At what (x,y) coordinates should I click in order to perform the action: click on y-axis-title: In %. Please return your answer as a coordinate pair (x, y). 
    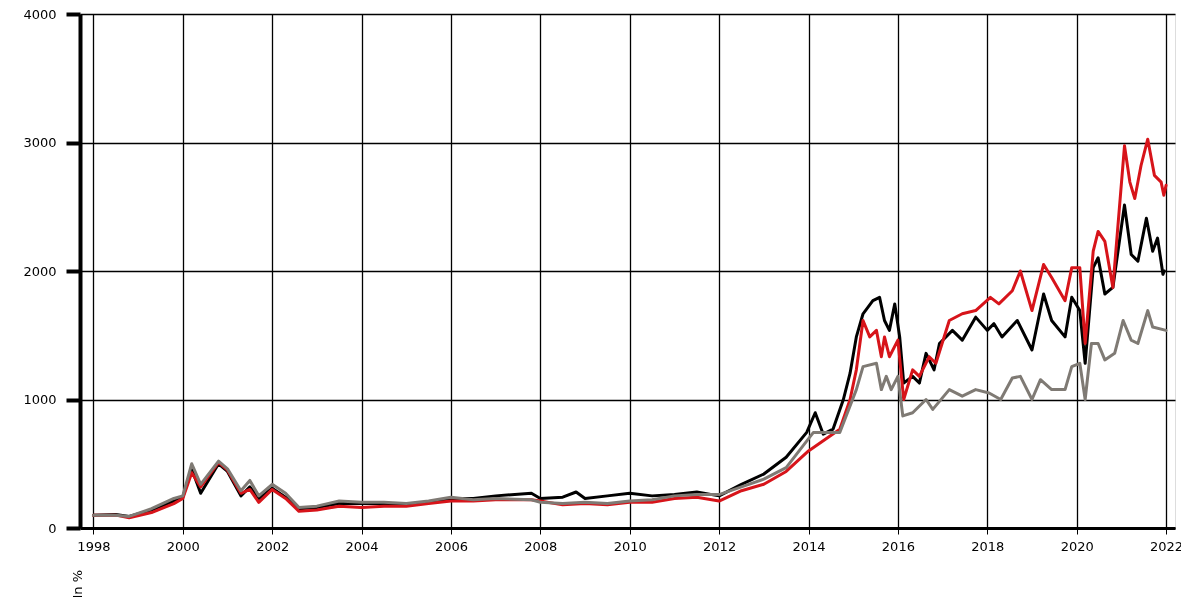
    Looking at the image, I should click on (77, 583).